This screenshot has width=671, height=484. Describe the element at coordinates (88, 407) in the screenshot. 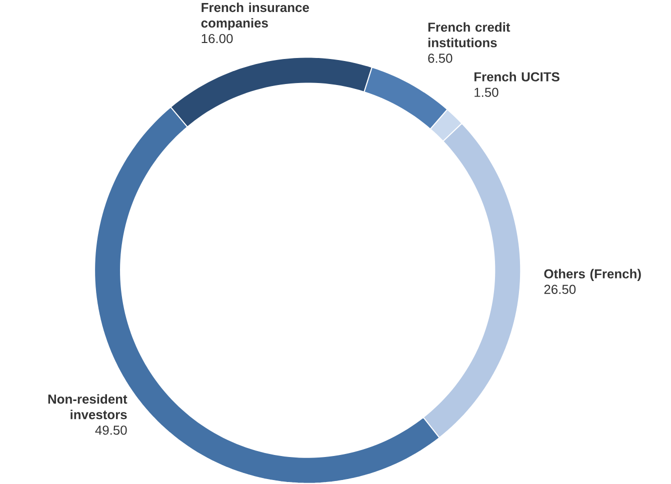

I see `slice-label: Non-resident investors` at that location.